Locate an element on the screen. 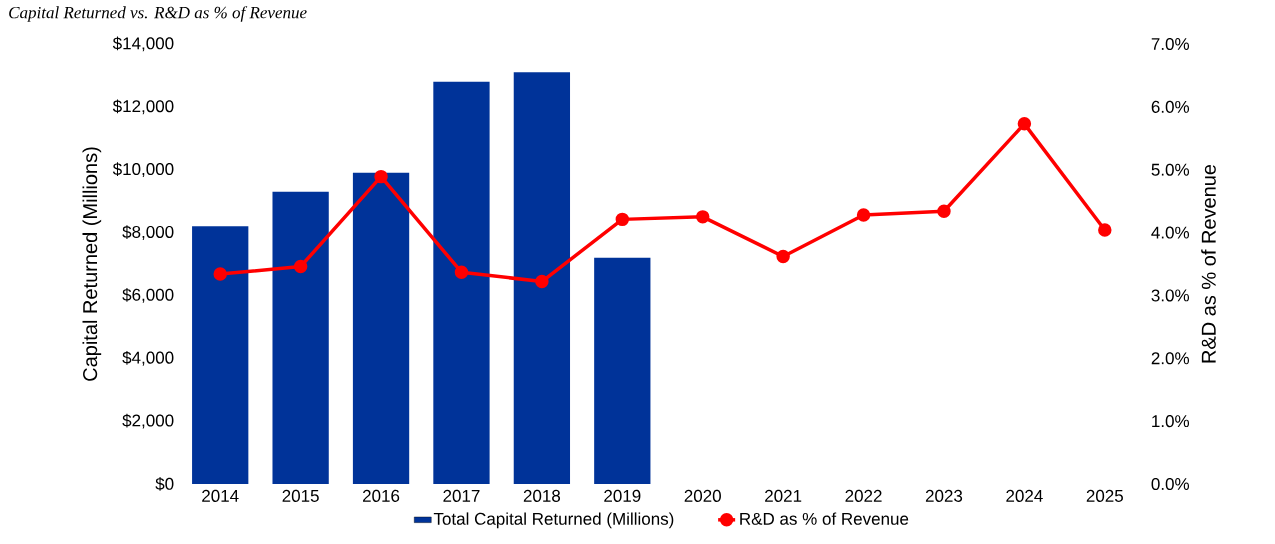  x-tick-label: 2018 is located at coordinates (542, 495).